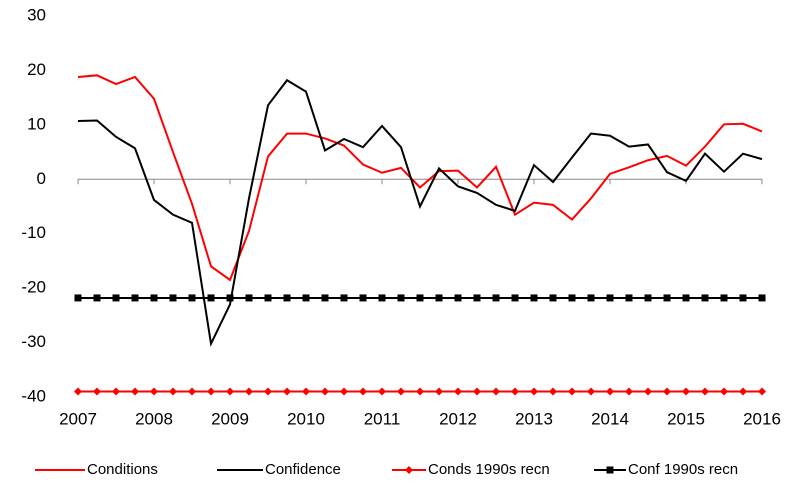 The image size is (794, 484). What do you see at coordinates (154, 418) in the screenshot?
I see `x-tick-label: 2008` at bounding box center [154, 418].